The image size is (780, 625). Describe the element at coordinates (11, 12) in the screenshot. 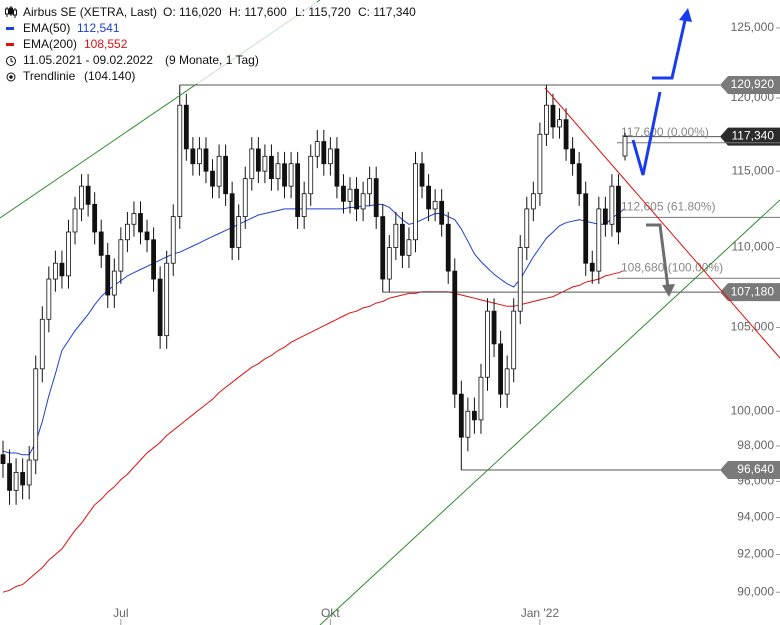

I see `candle-icon` at that location.